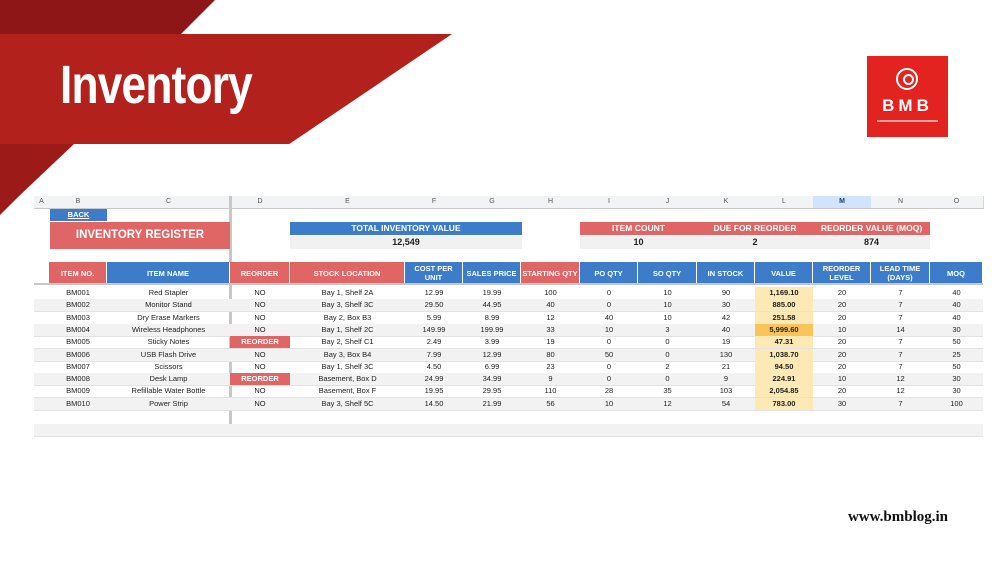 The image size is (1005, 566). What do you see at coordinates (668, 202) in the screenshot?
I see `column-header-j: J` at bounding box center [668, 202].